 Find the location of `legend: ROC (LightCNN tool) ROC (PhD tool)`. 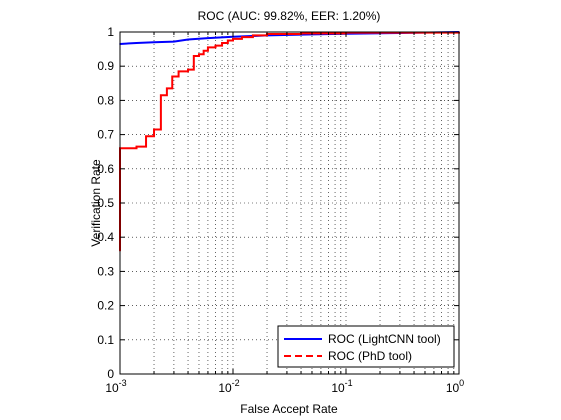

legend: ROC (LightCNN tool) ROC (PhD tool) is located at coordinates (366, 346).